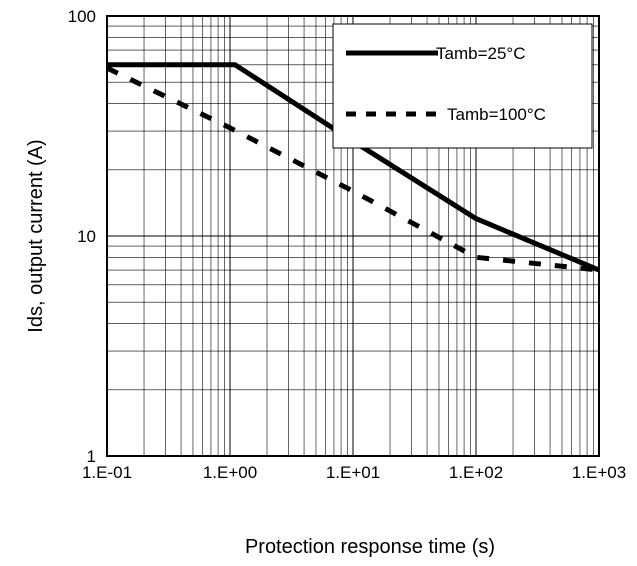 Image resolution: width=637 pixels, height=566 pixels. I want to click on legend-box, so click(462, 86).